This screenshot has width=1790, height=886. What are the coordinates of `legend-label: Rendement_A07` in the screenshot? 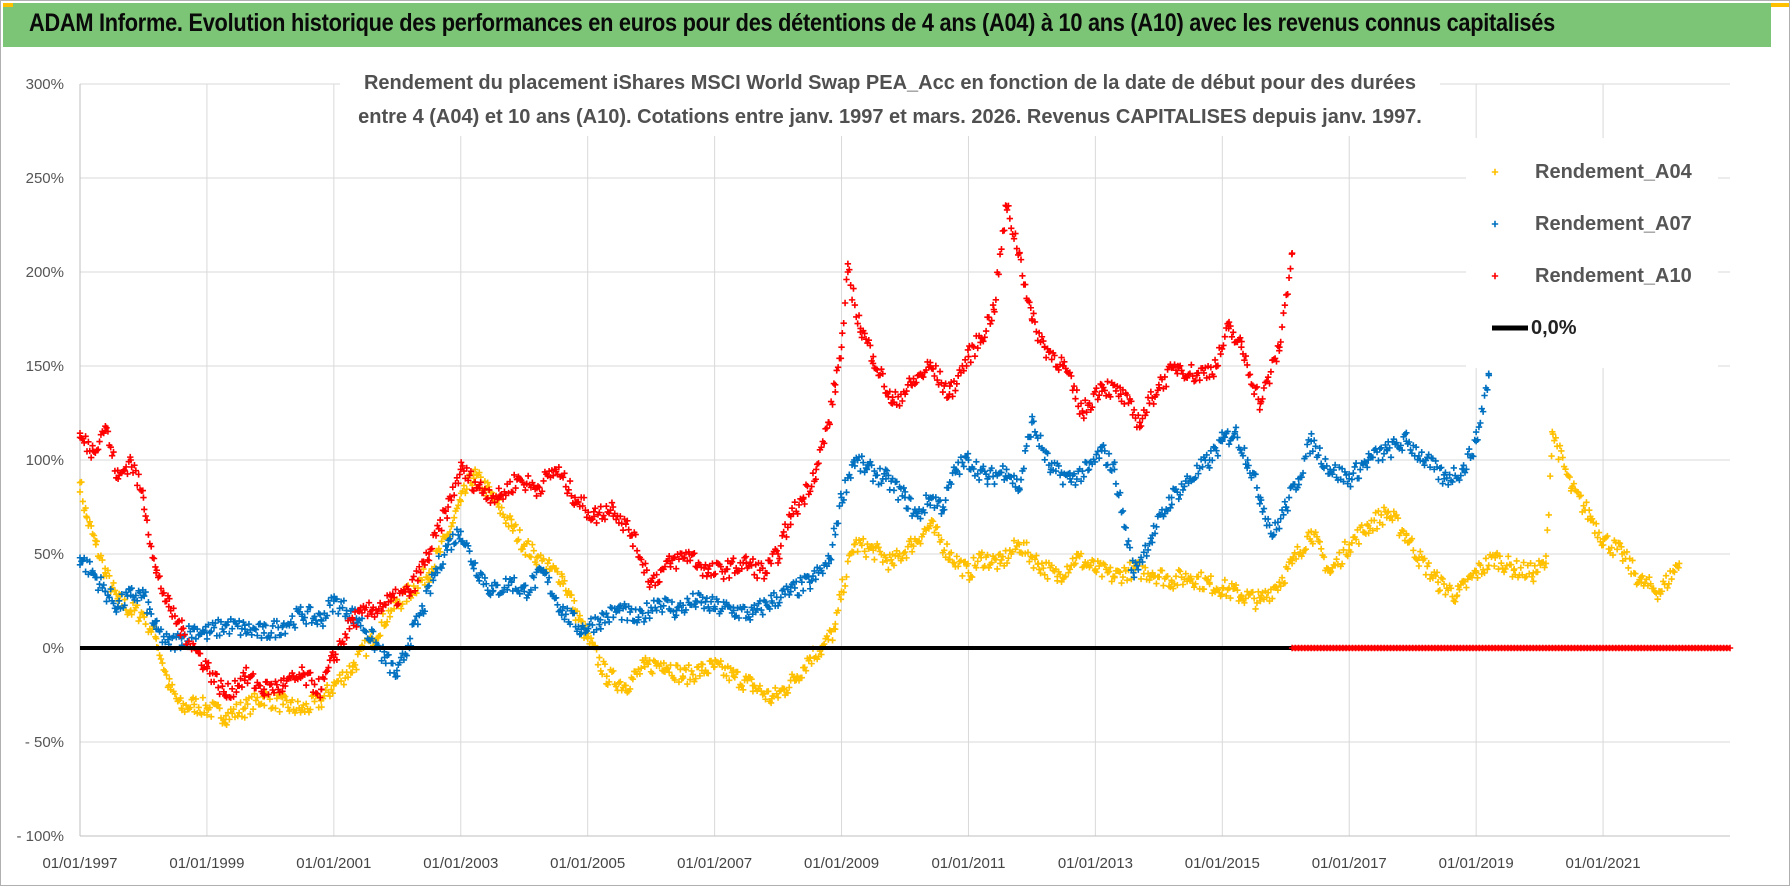 It's located at (1613, 224).